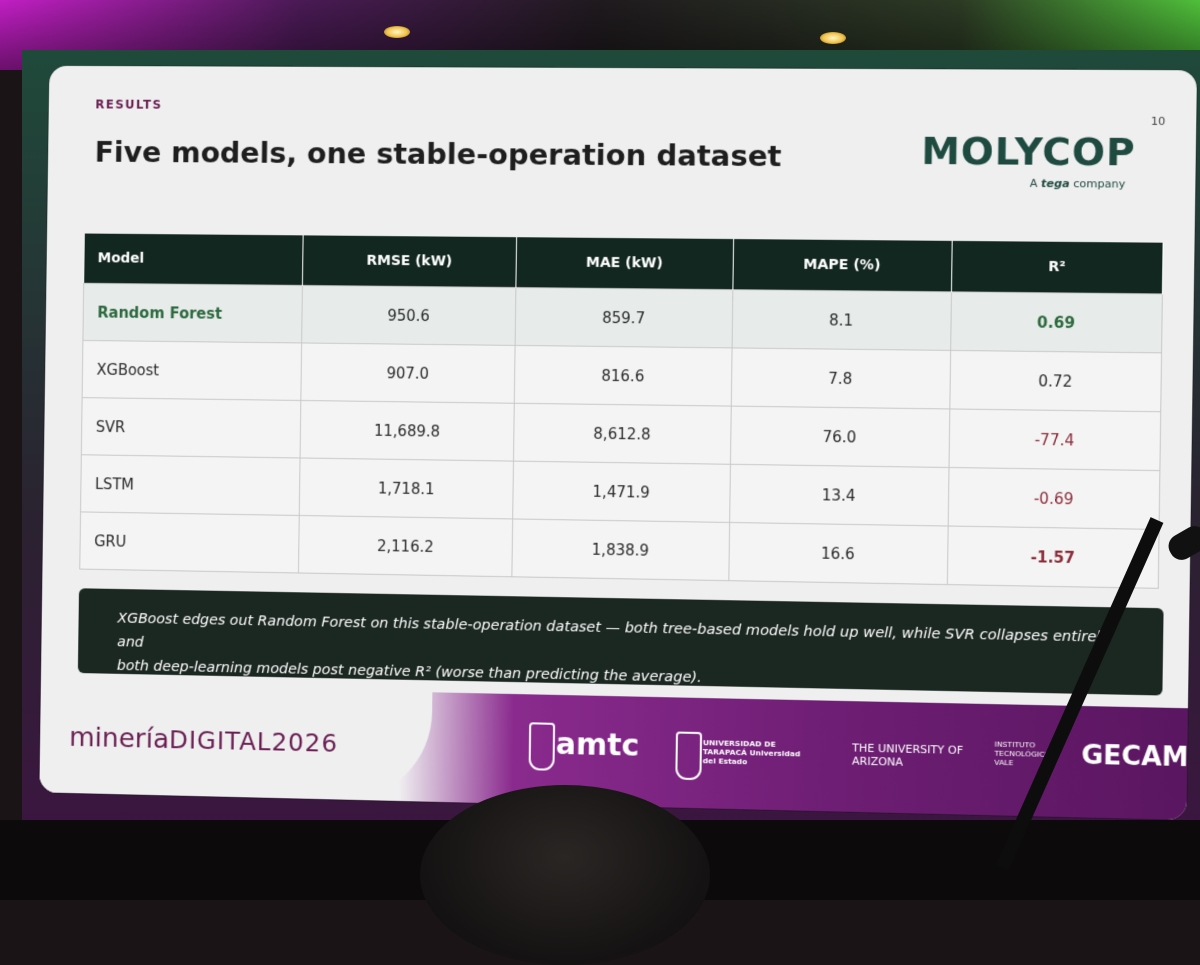 This screenshot has height=965, width=1200. What do you see at coordinates (842, 265) in the screenshot?
I see `column-header-mape: MAPE (%)` at bounding box center [842, 265].